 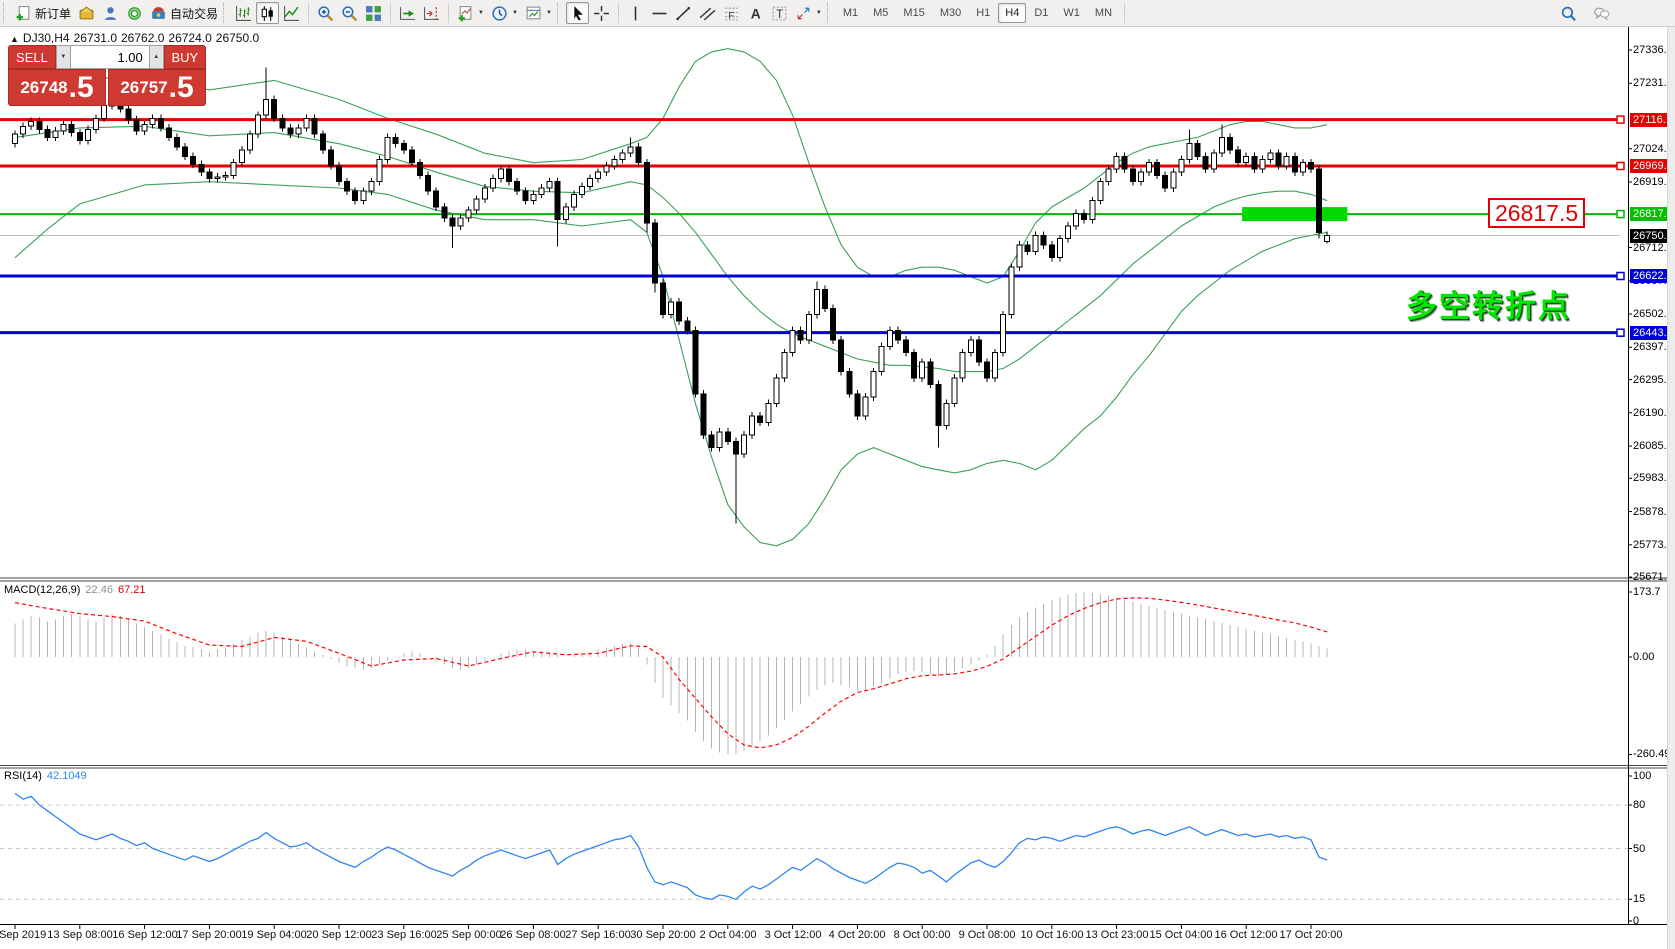 I want to click on timeframe-d1-button: D1, so click(x=1041, y=13).